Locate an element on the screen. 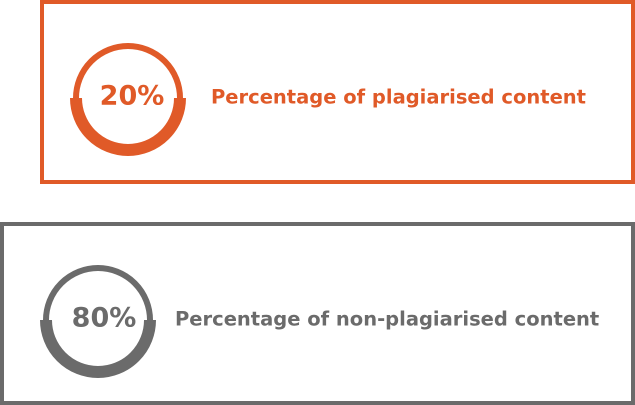 The height and width of the screenshot is (405, 635). non-plagiarised-progress-ring is located at coordinates (98, 321).